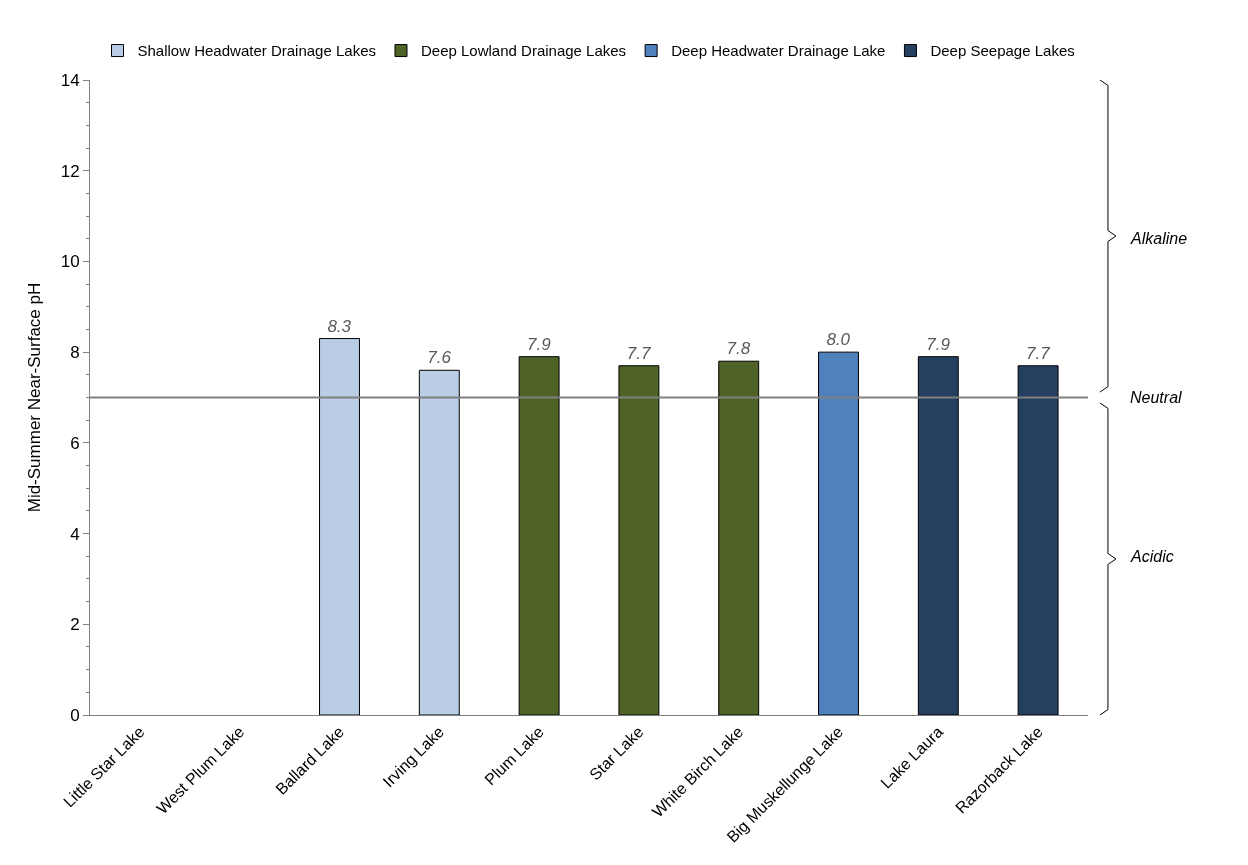  What do you see at coordinates (778, 51) in the screenshot?
I see `legend-label: Deep Headwater Drainage Lake` at bounding box center [778, 51].